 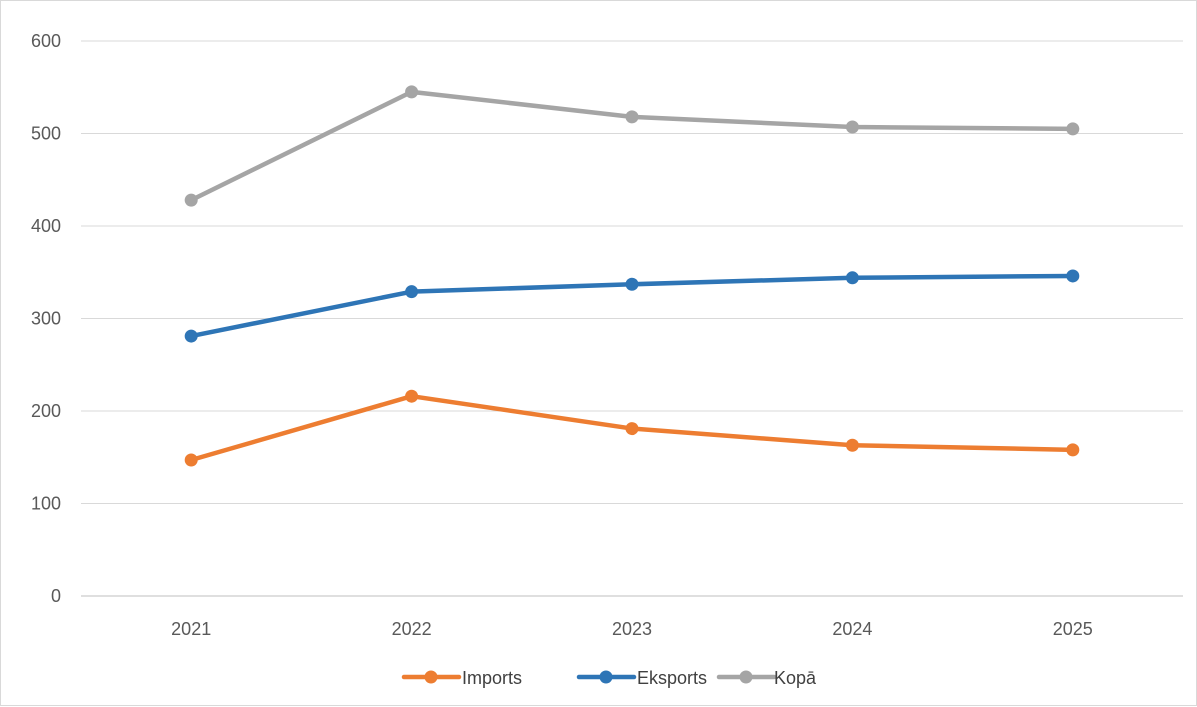 I want to click on x-tick-label: 2023, so click(x=632, y=629).